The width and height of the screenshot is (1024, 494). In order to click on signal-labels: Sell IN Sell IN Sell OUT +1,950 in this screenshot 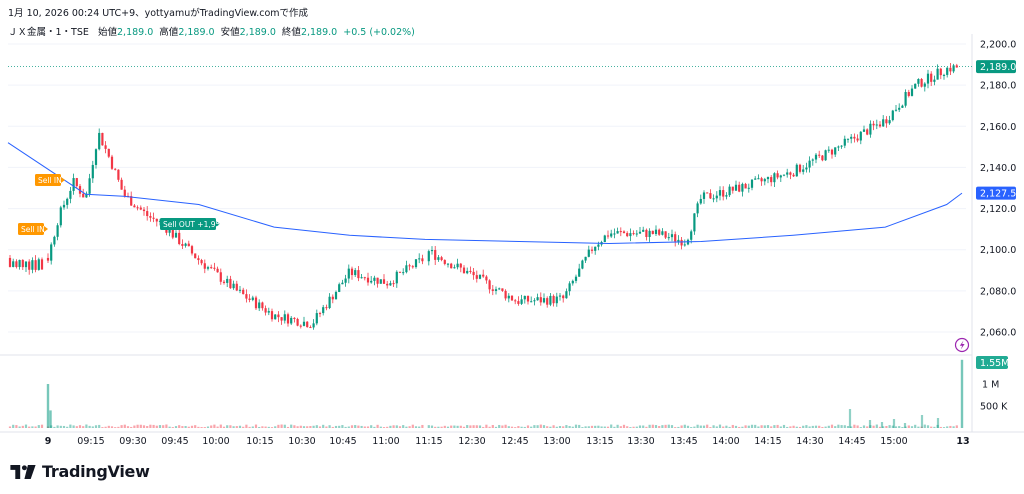, I will do `click(121, 204)`.